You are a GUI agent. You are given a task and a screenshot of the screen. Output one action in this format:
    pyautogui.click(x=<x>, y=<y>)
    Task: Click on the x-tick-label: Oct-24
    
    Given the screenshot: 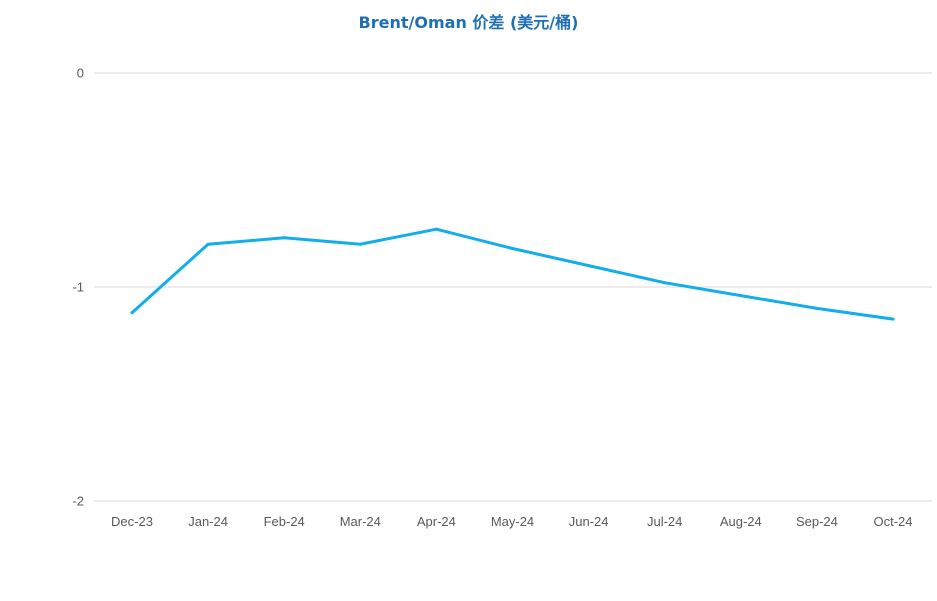 What is the action you would take?
    pyautogui.click(x=892, y=521)
    